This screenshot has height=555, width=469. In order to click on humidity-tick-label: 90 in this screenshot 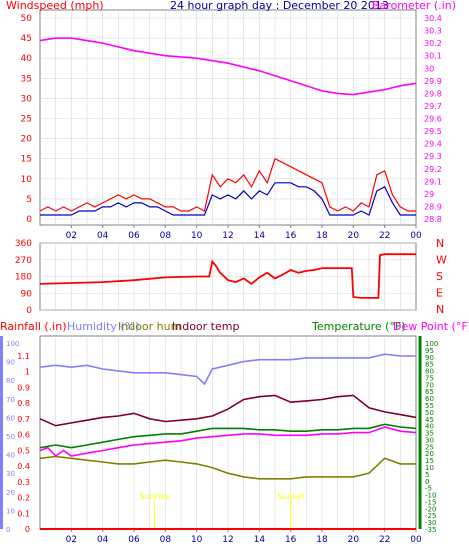, I will do `click(10, 363)`.